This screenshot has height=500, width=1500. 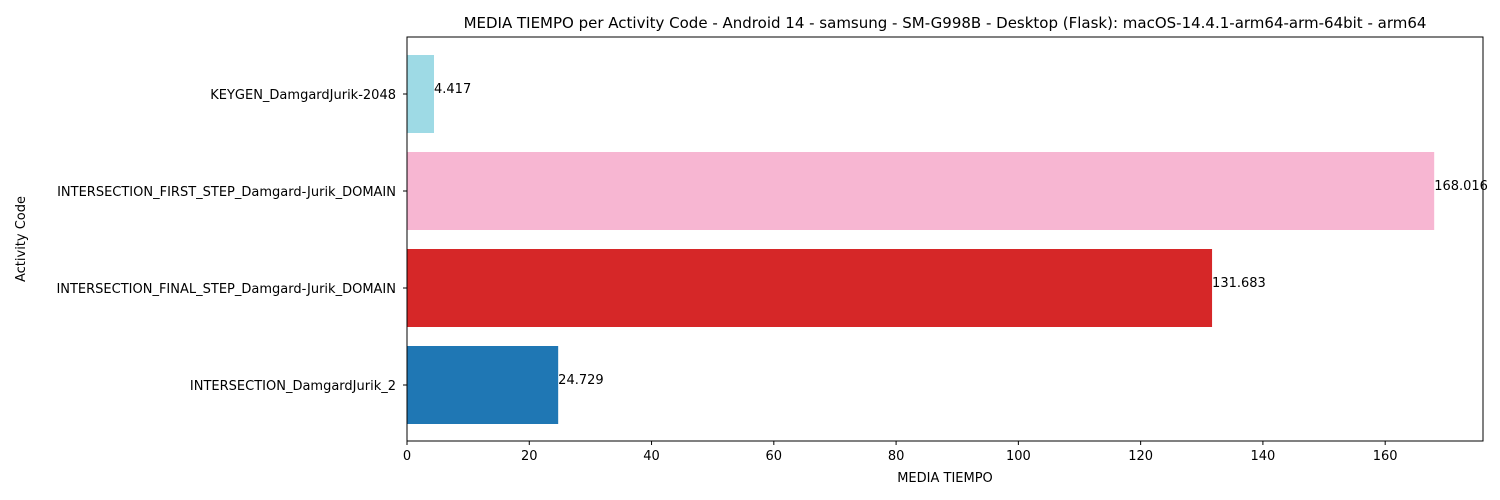 What do you see at coordinates (1018, 456) in the screenshot?
I see `x-tick-label-100: 100` at bounding box center [1018, 456].